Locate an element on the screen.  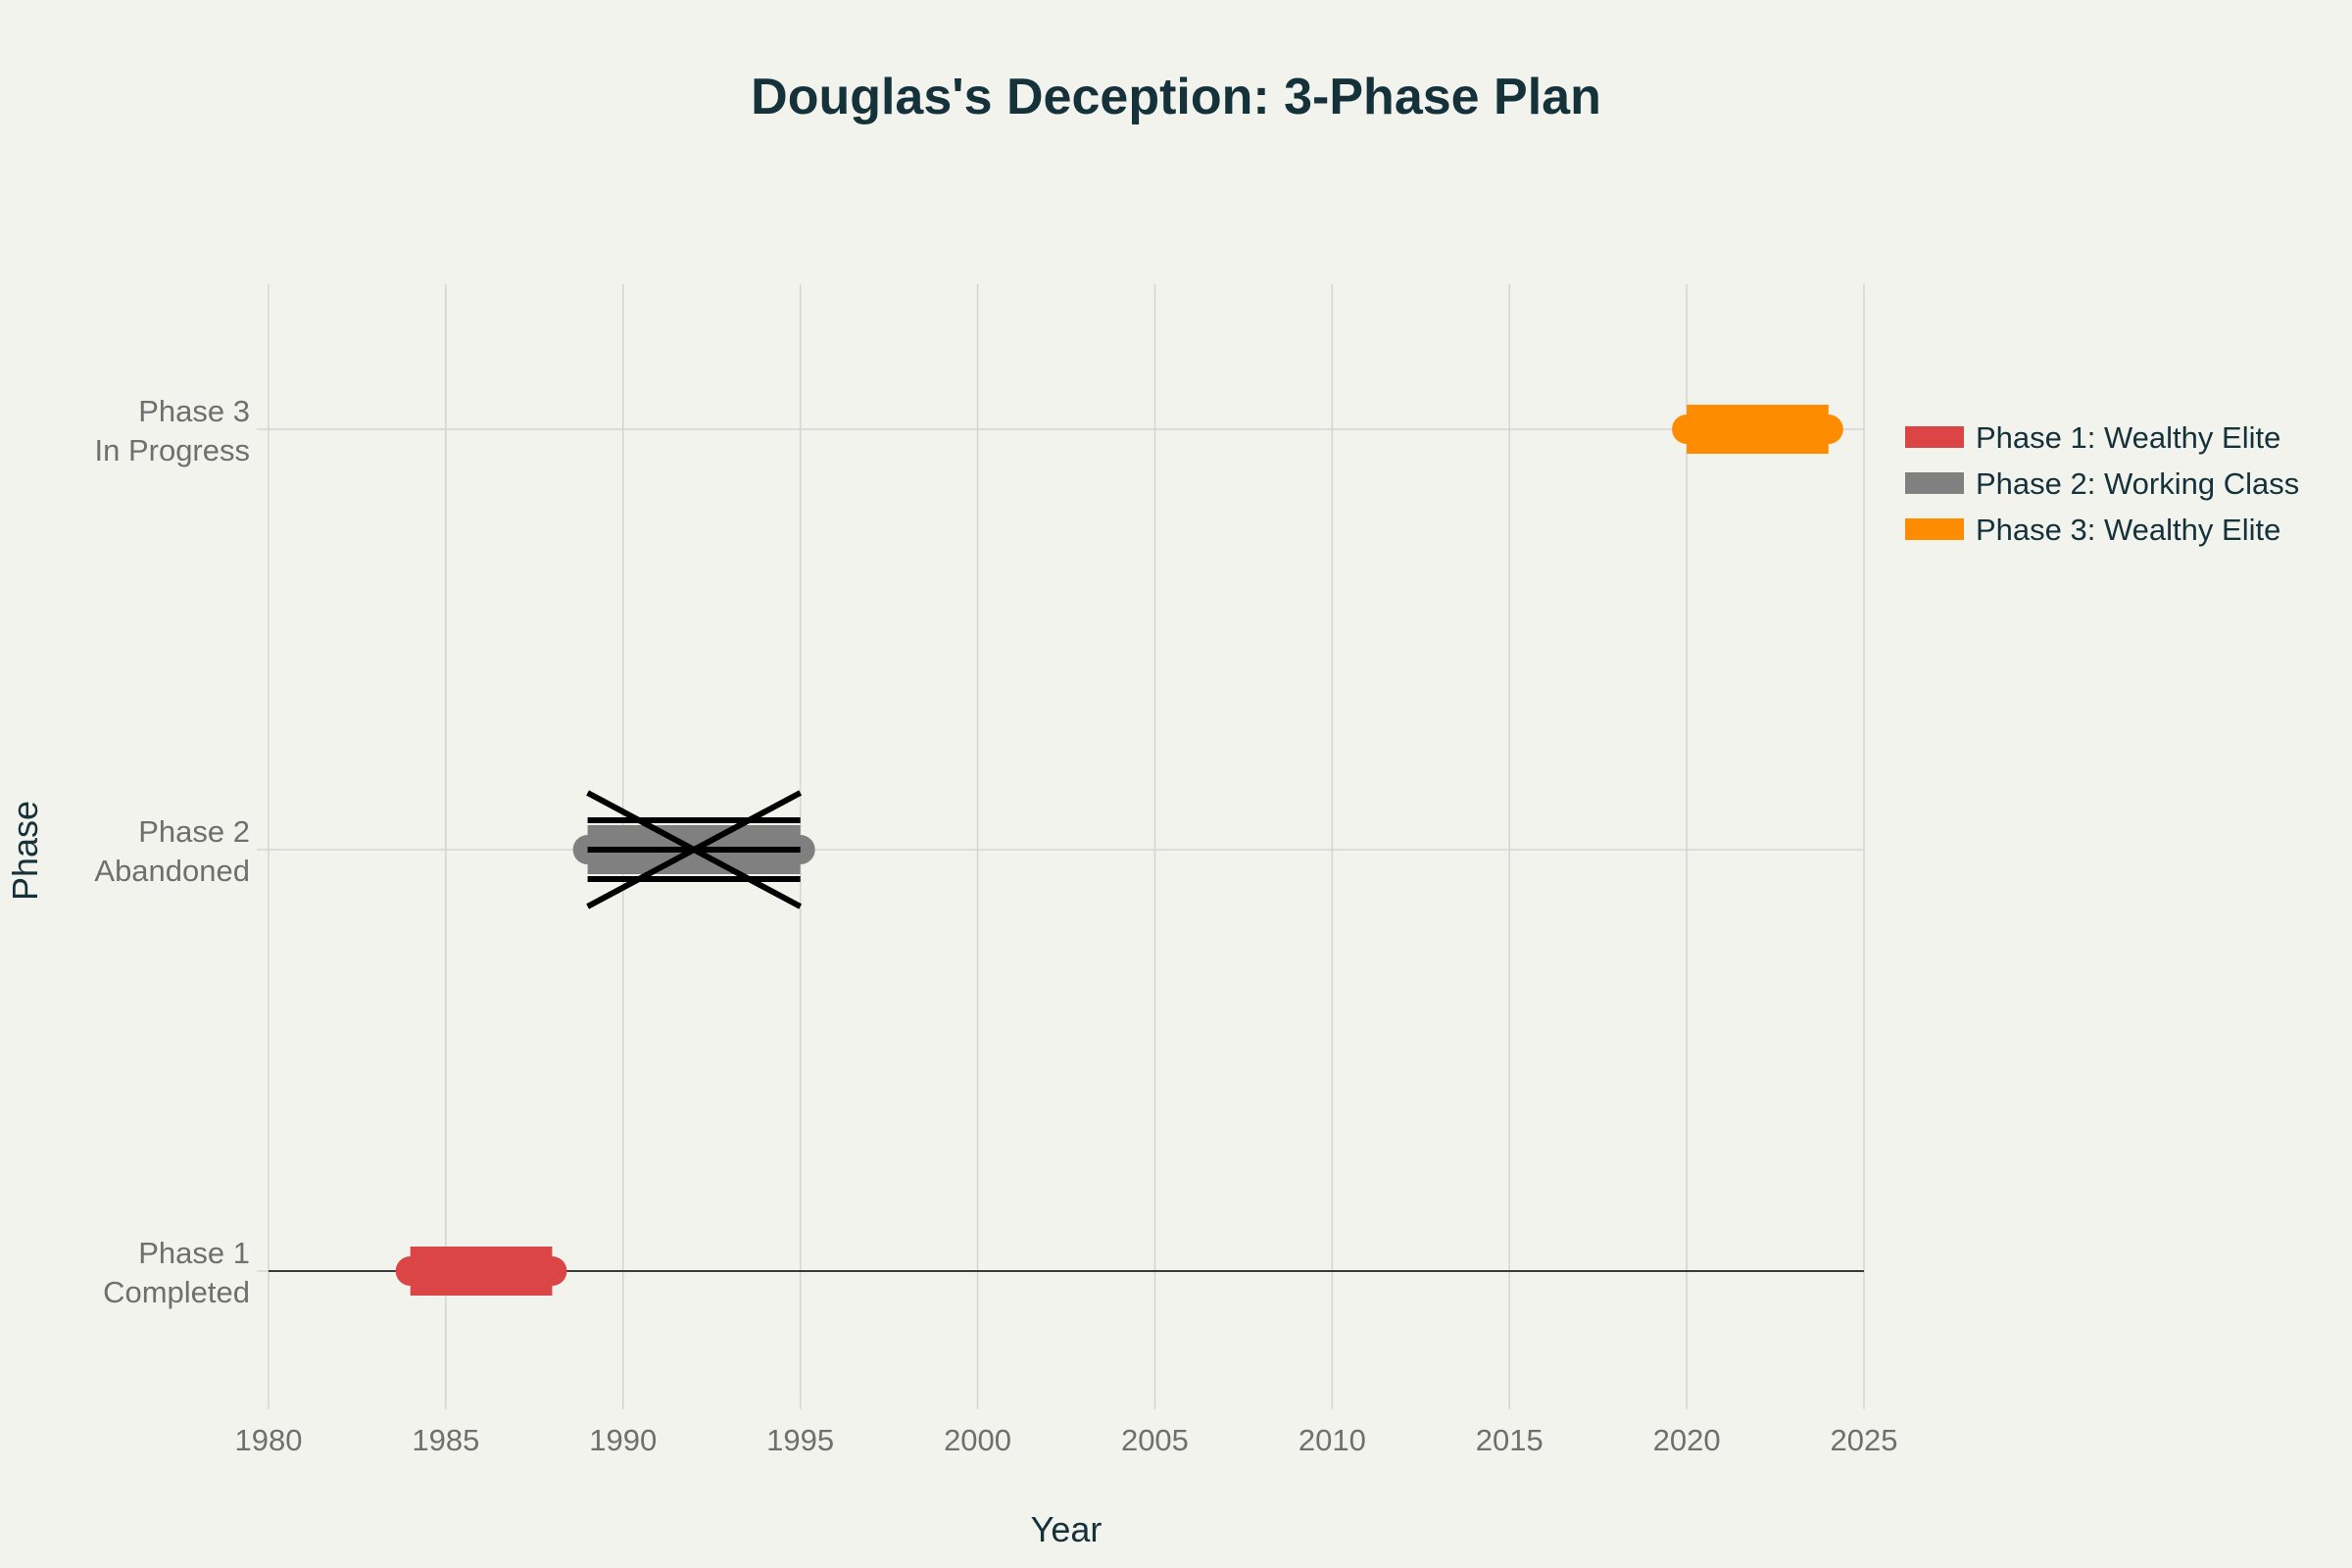
legend-label: Phase 1: Wealthy Elite is located at coordinates (2128, 437).